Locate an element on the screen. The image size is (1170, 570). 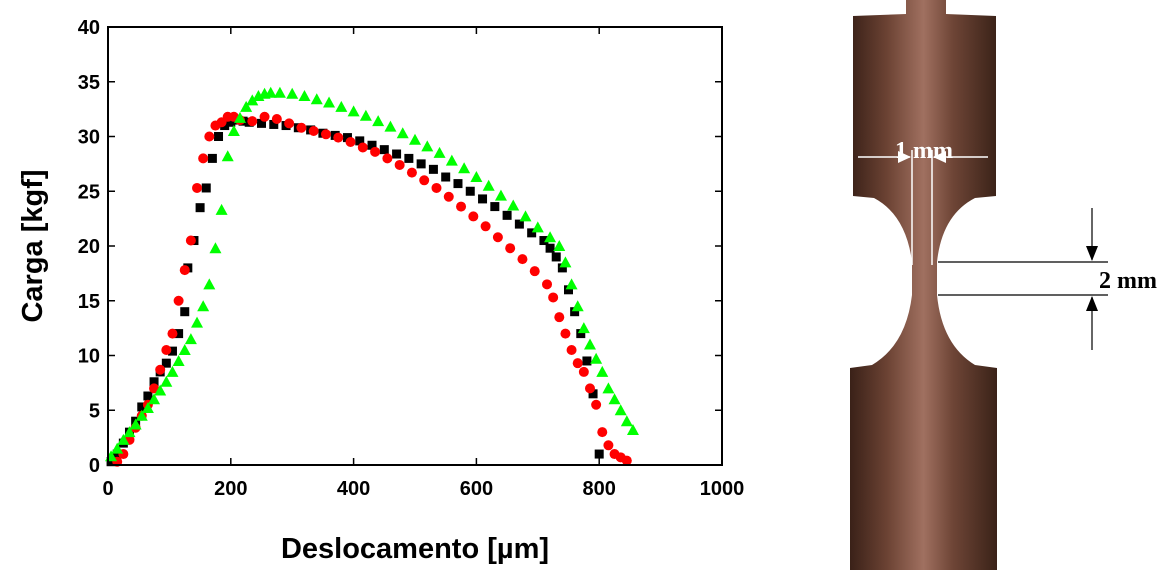
y-tick-label: 10 is located at coordinates (89, 357).